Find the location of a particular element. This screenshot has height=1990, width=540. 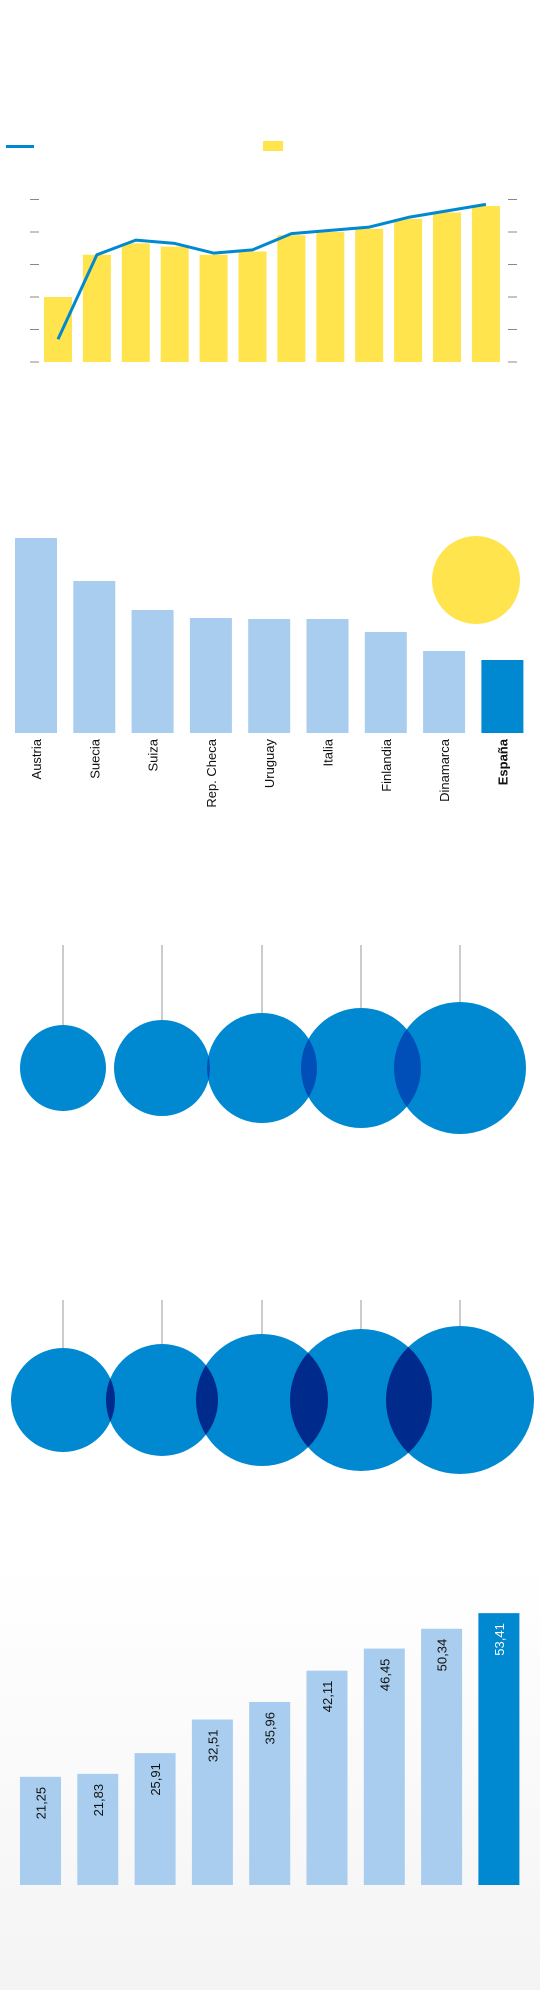

y-axis-left is located at coordinates (34, 281).